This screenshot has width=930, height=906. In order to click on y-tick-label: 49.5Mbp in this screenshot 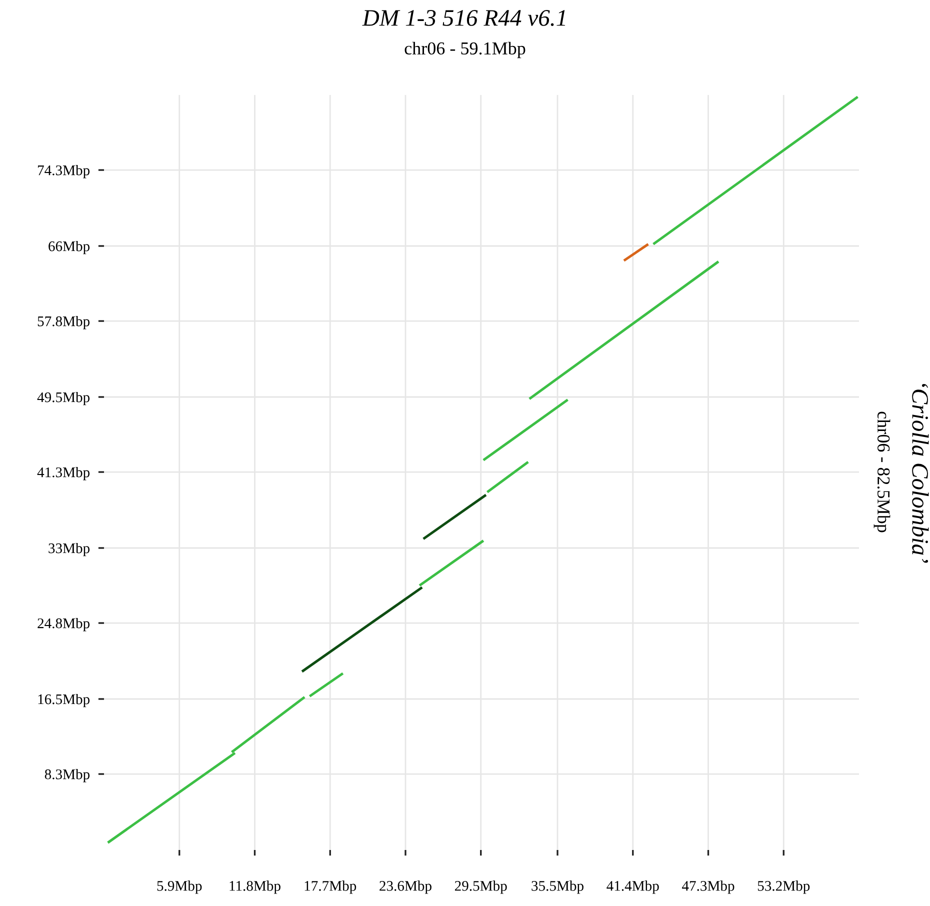, I will do `click(63, 399)`.